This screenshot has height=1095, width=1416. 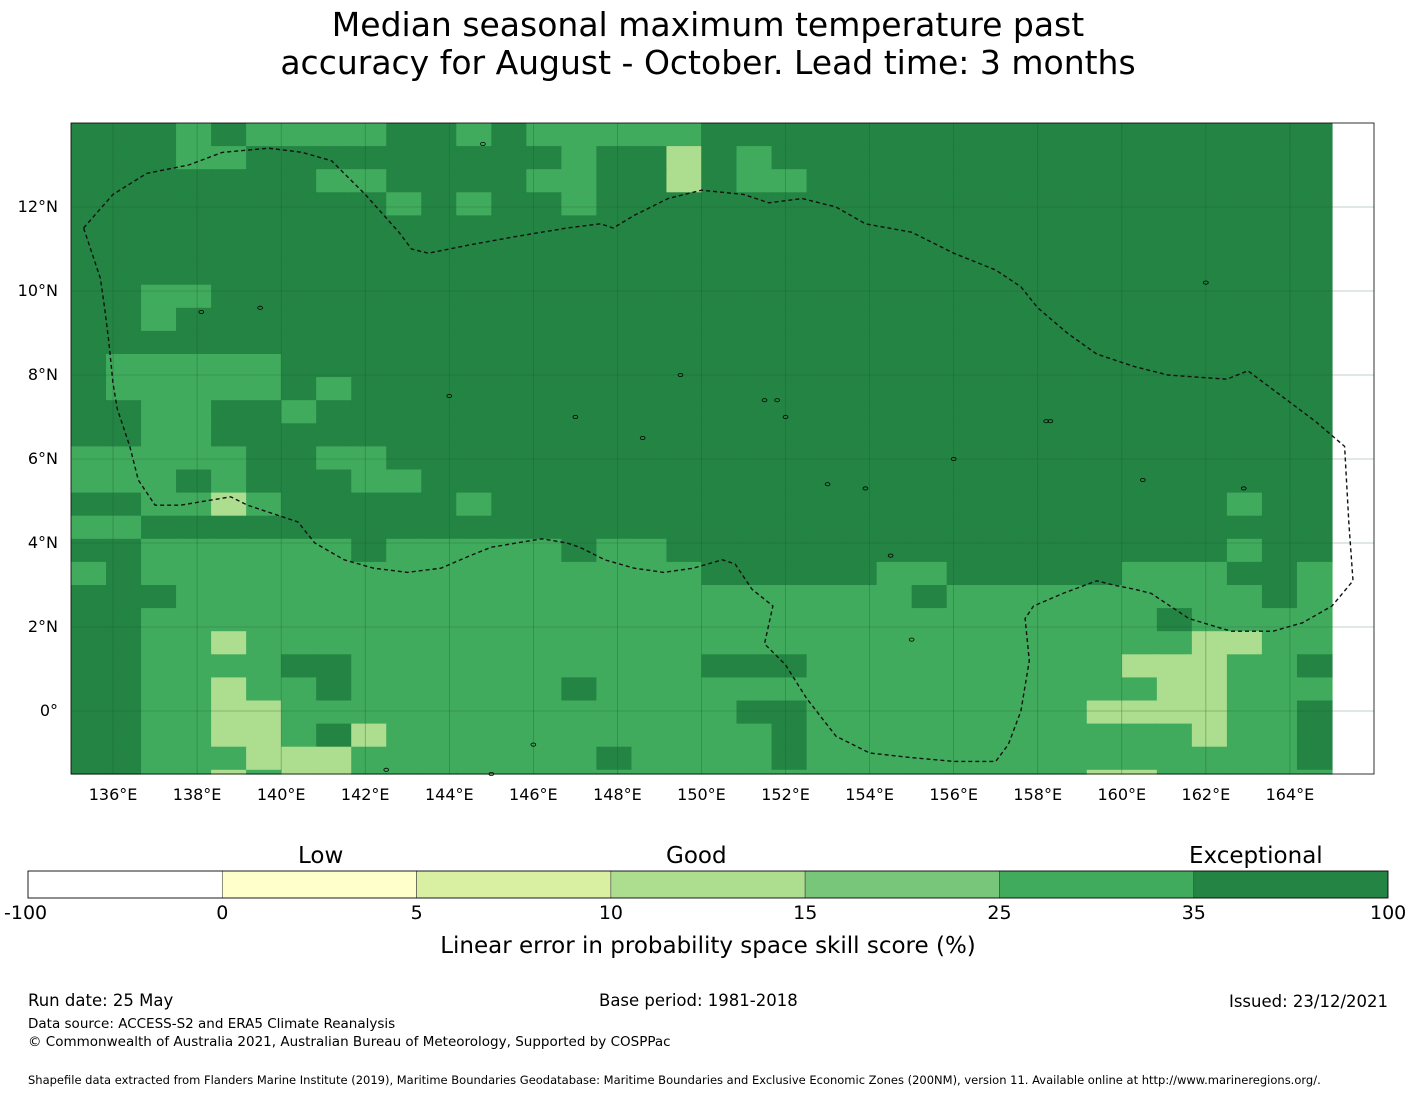 I want to click on latitude-label: 0°, so click(x=48, y=710).